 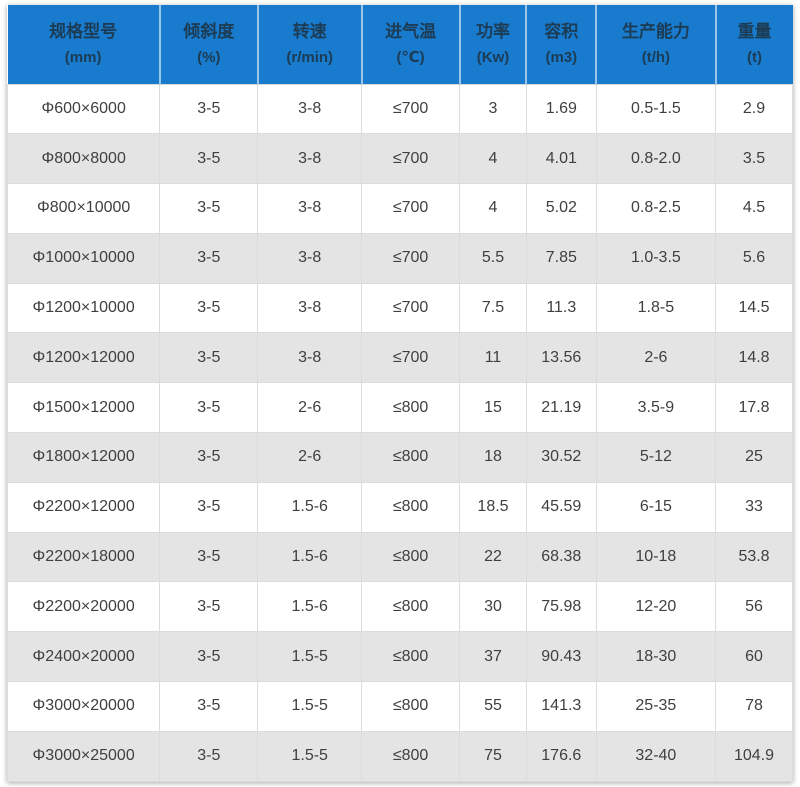 I want to click on column-label: 重量, so click(x=754, y=32).